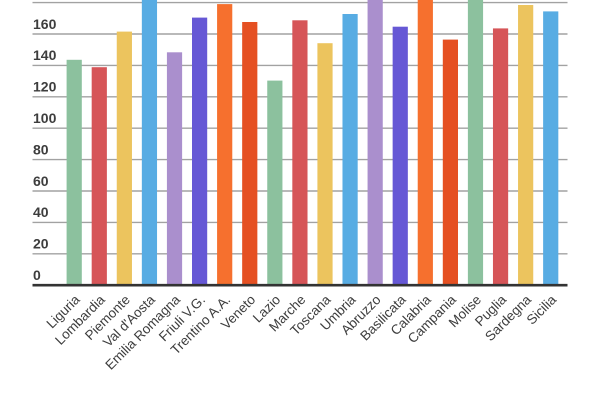 The height and width of the screenshot is (400, 600). I want to click on svg-text: 120, so click(45, 87).